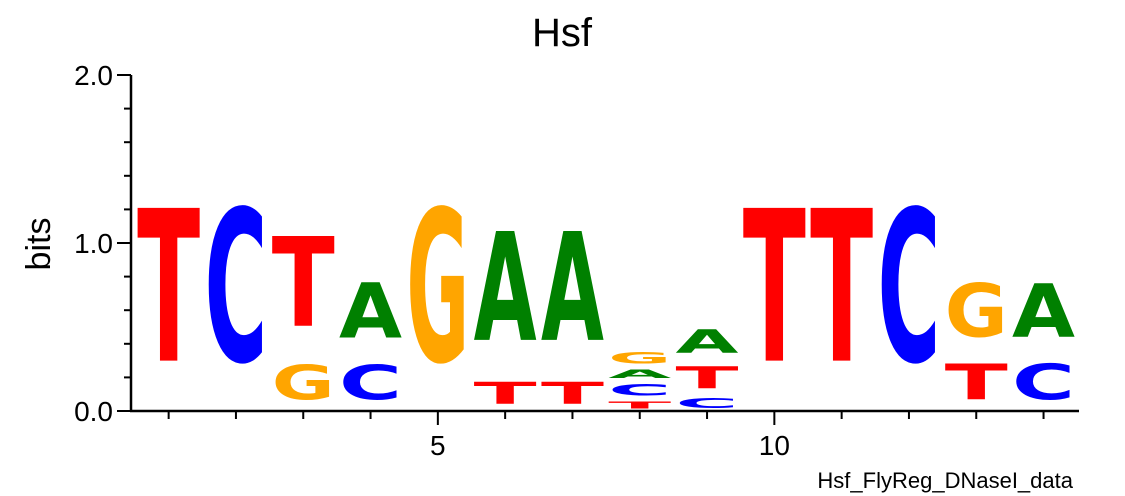 The width and height of the screenshot is (1125, 496). I want to click on y-tick-label: 0.0, so click(93, 411).